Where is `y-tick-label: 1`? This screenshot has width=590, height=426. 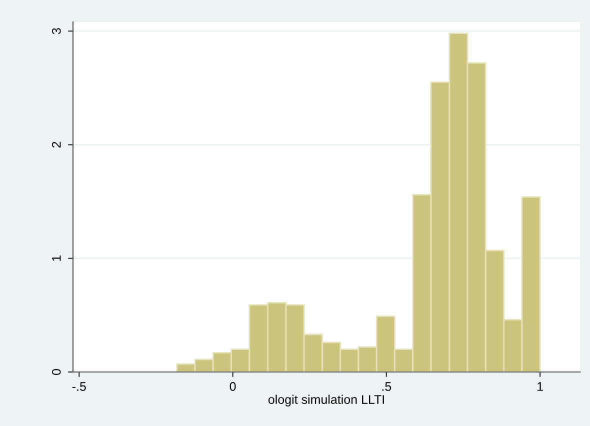
y-tick-label: 1 is located at coordinates (56, 258).